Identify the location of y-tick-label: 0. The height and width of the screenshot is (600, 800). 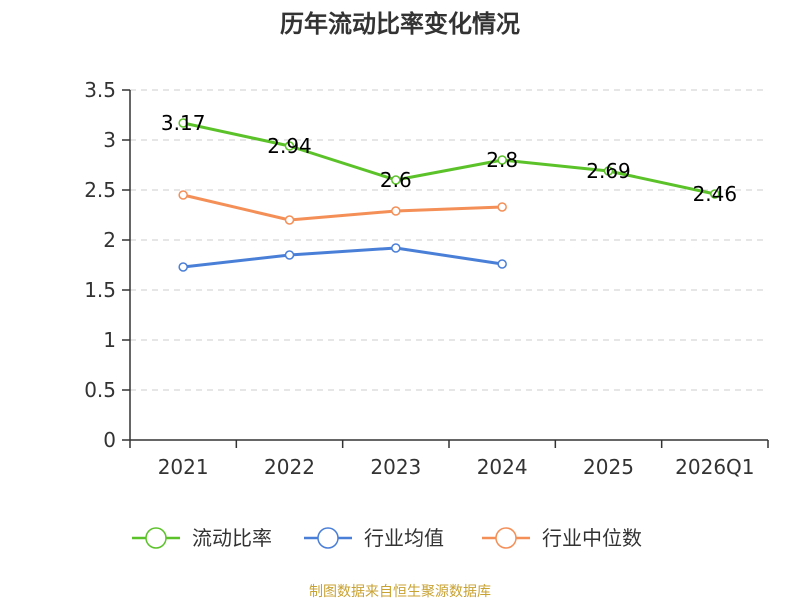
(109, 440).